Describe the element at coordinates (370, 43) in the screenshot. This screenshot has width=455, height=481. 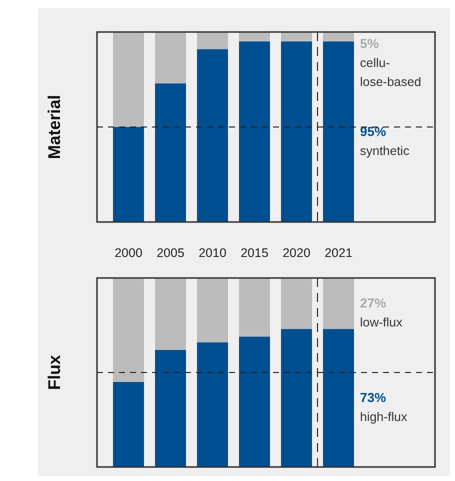
I see `text: 5%` at that location.